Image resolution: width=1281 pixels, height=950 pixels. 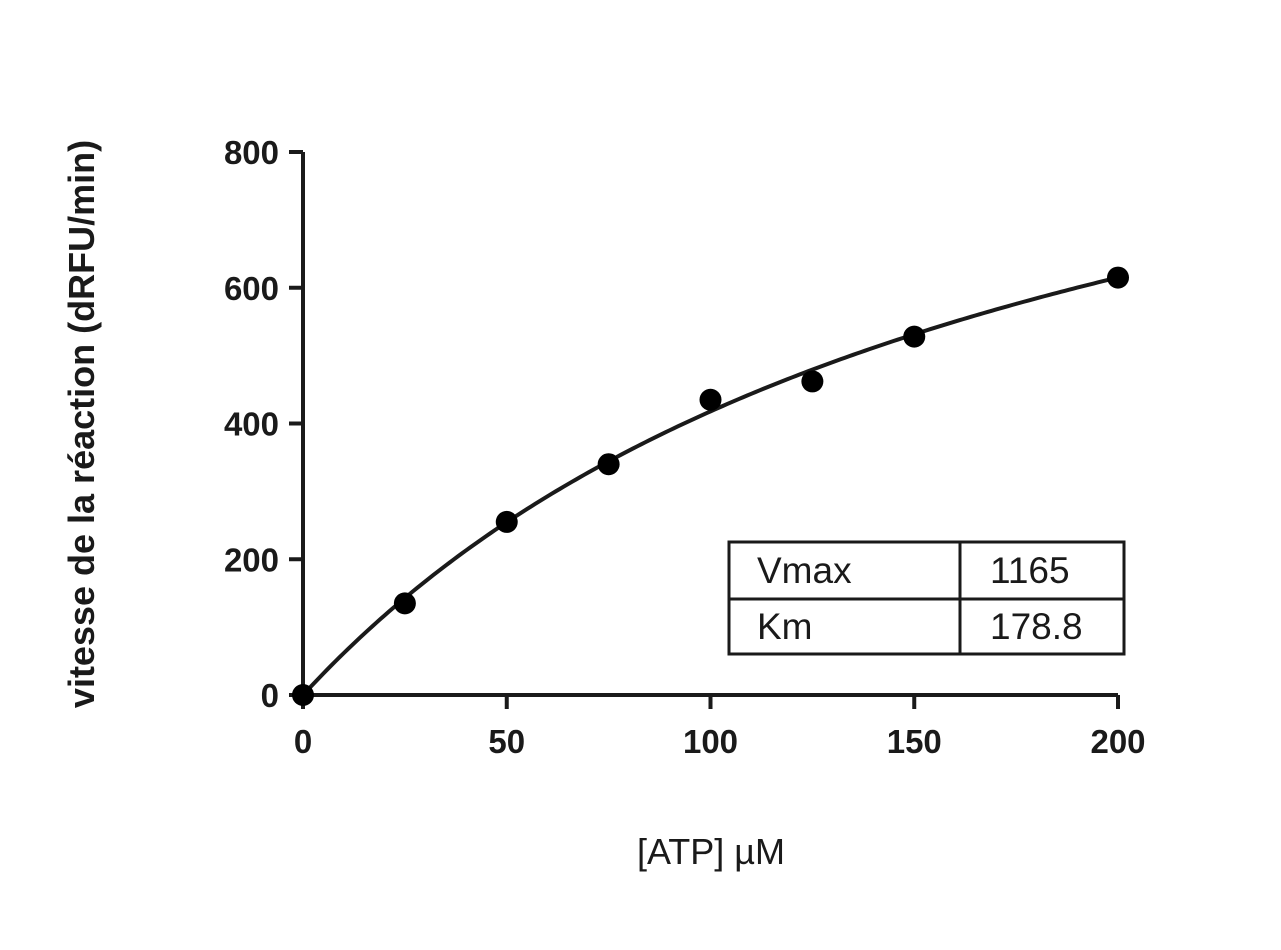 What do you see at coordinates (710, 741) in the screenshot?
I see `x-tick-label: 100` at bounding box center [710, 741].